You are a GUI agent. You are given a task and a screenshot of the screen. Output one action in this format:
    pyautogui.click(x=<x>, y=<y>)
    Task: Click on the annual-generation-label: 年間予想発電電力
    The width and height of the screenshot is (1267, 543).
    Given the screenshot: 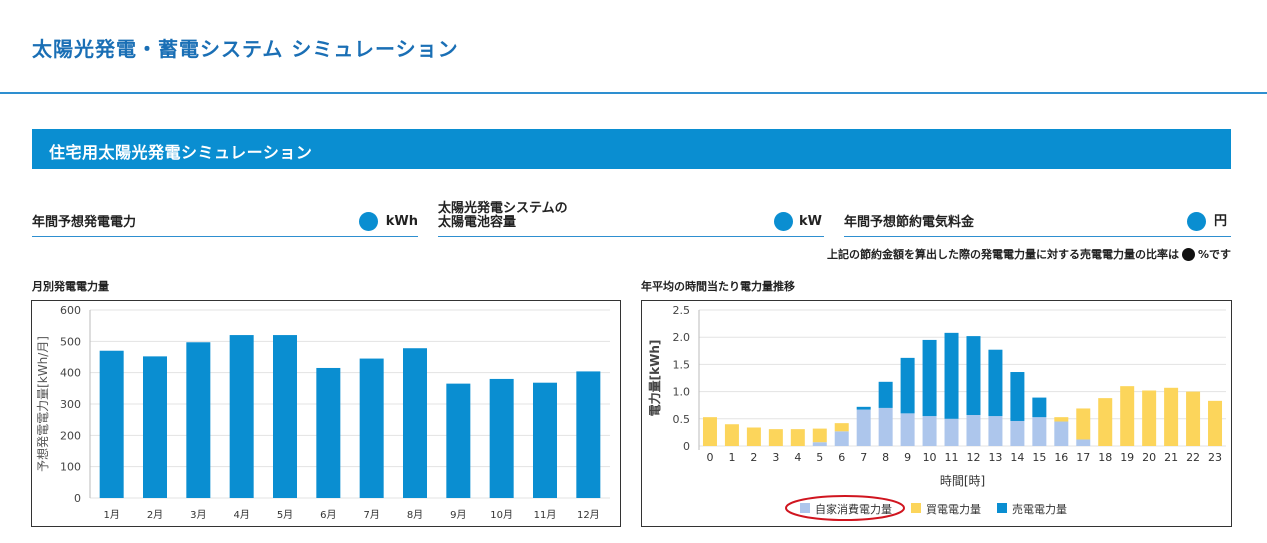 What is the action you would take?
    pyautogui.click(x=84, y=222)
    